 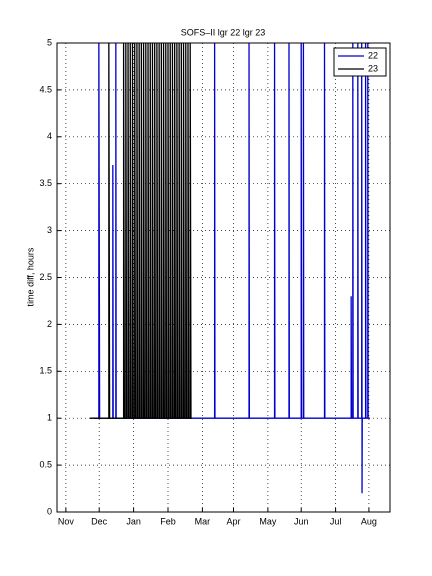 What do you see at coordinates (223, 32) in the screenshot?
I see `chart-title: SOFS–II lgr 22 lgr 23` at bounding box center [223, 32].